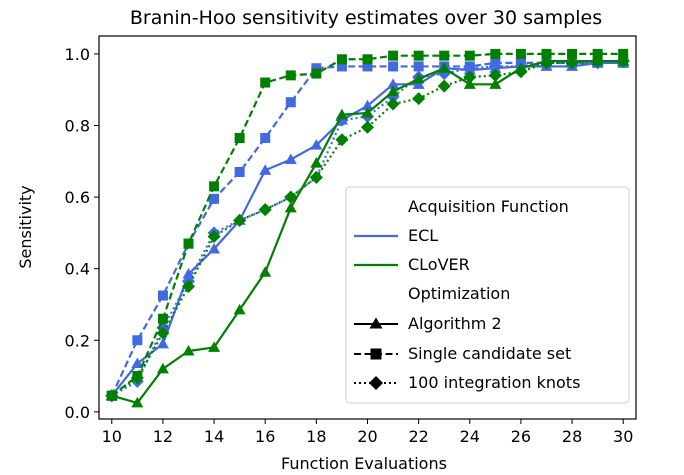 Image resolution: width=684 pixels, height=475 pixels. What do you see at coordinates (265, 436) in the screenshot?
I see `x-tick-label: 16` at bounding box center [265, 436].